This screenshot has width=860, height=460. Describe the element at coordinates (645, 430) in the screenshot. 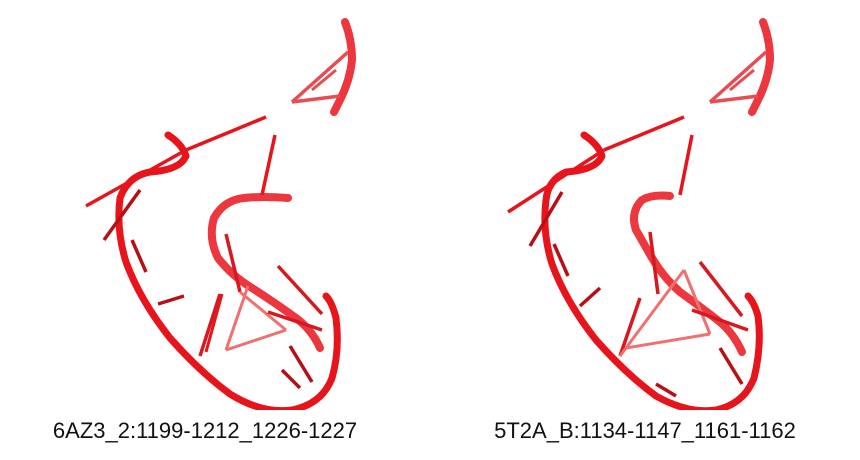

I see `structure-label: 5T2A_B:1134-1147_1161-1162` at that location.